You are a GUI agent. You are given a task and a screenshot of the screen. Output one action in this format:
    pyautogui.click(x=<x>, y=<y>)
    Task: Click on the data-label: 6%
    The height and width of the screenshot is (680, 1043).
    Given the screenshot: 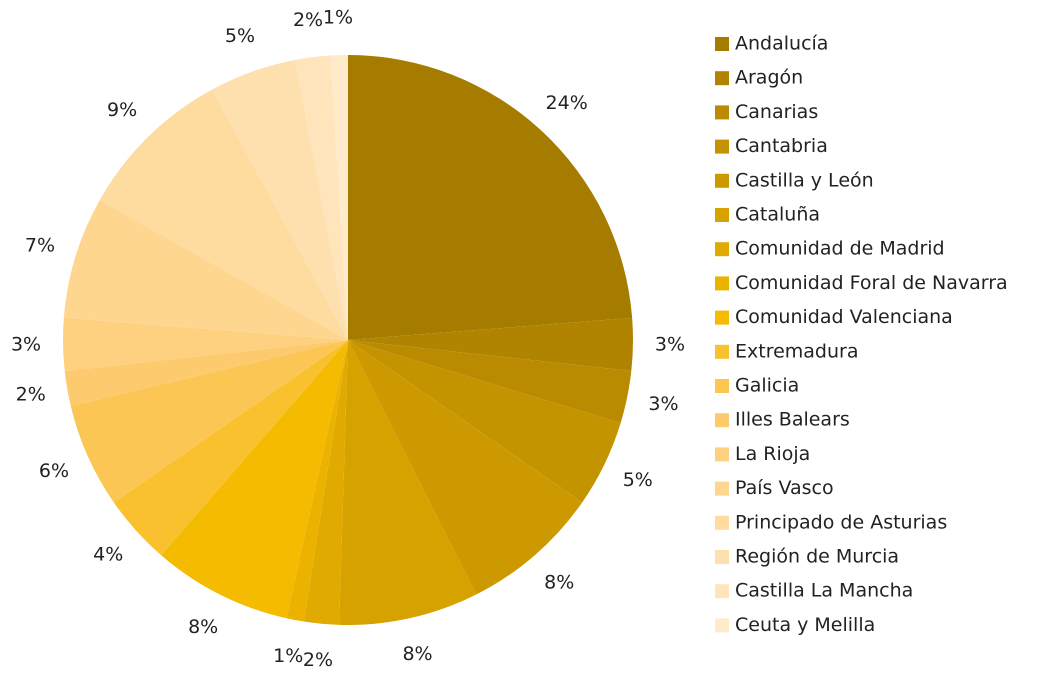 What is the action you would take?
    pyautogui.click(x=54, y=471)
    